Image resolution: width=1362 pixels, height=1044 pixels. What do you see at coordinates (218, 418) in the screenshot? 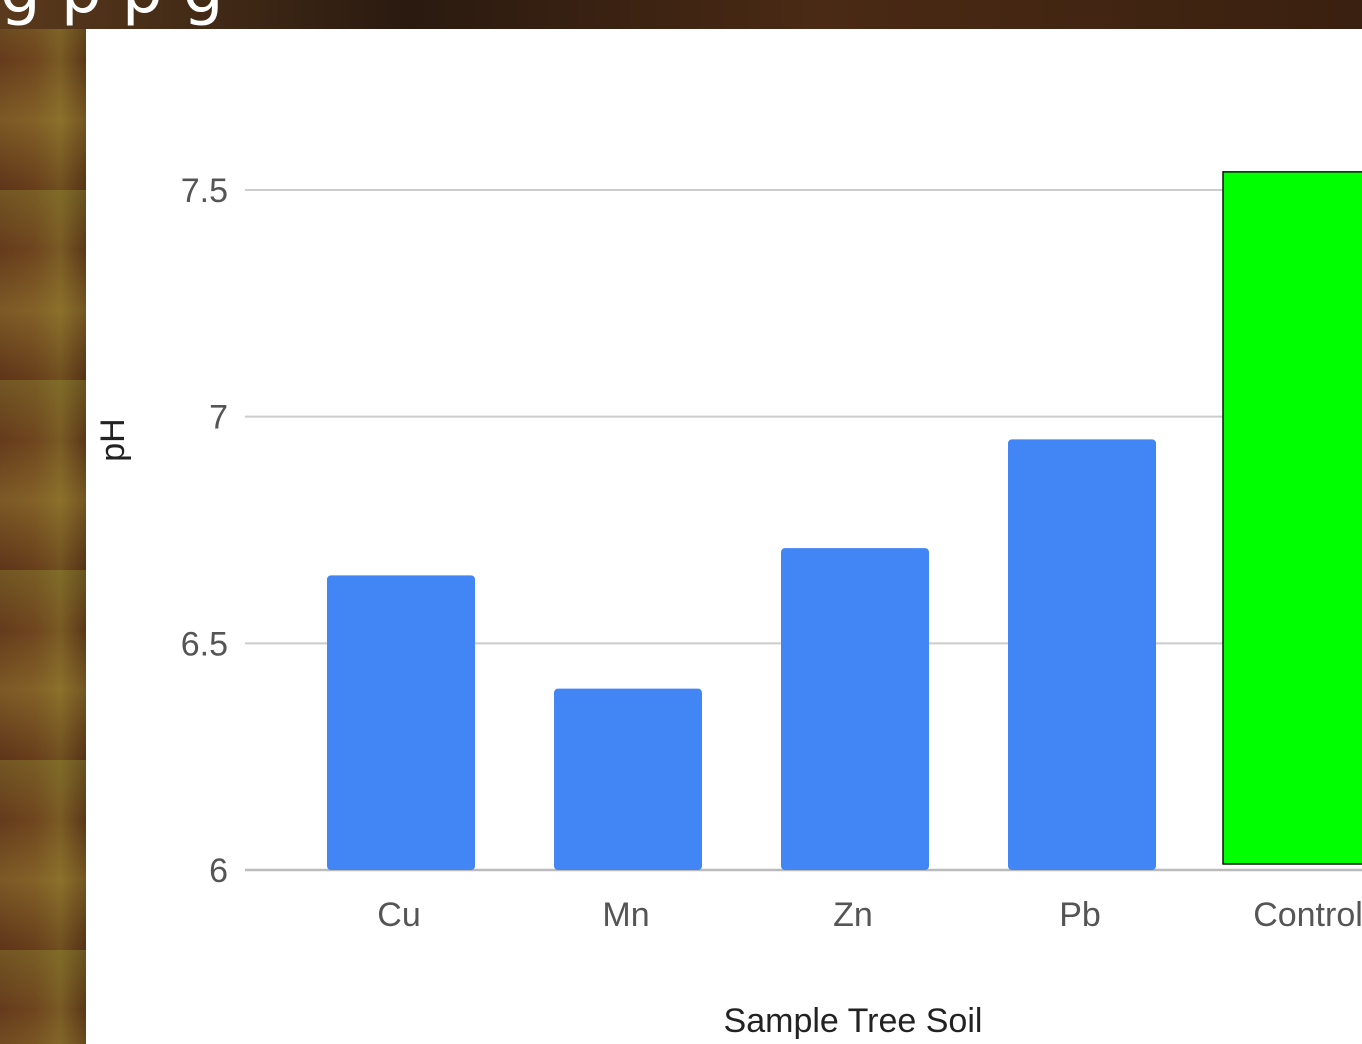
I see `y-tick-label: 7` at bounding box center [218, 418].